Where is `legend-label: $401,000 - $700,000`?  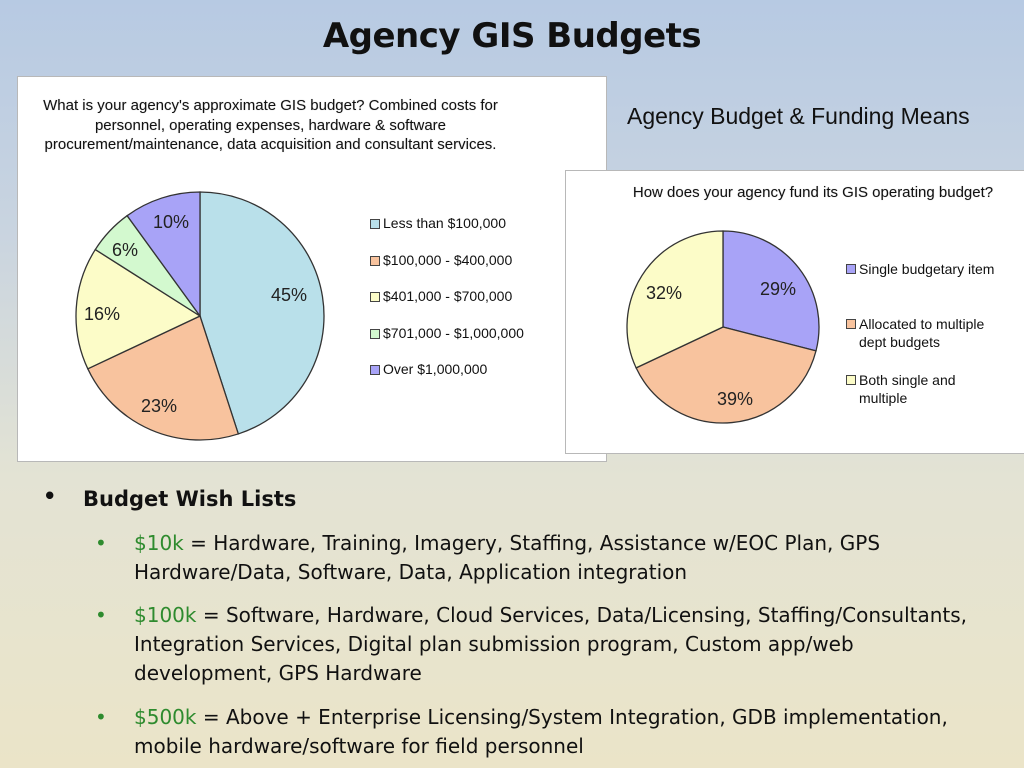 legend-label: $401,000 - $700,000 is located at coordinates (448, 296).